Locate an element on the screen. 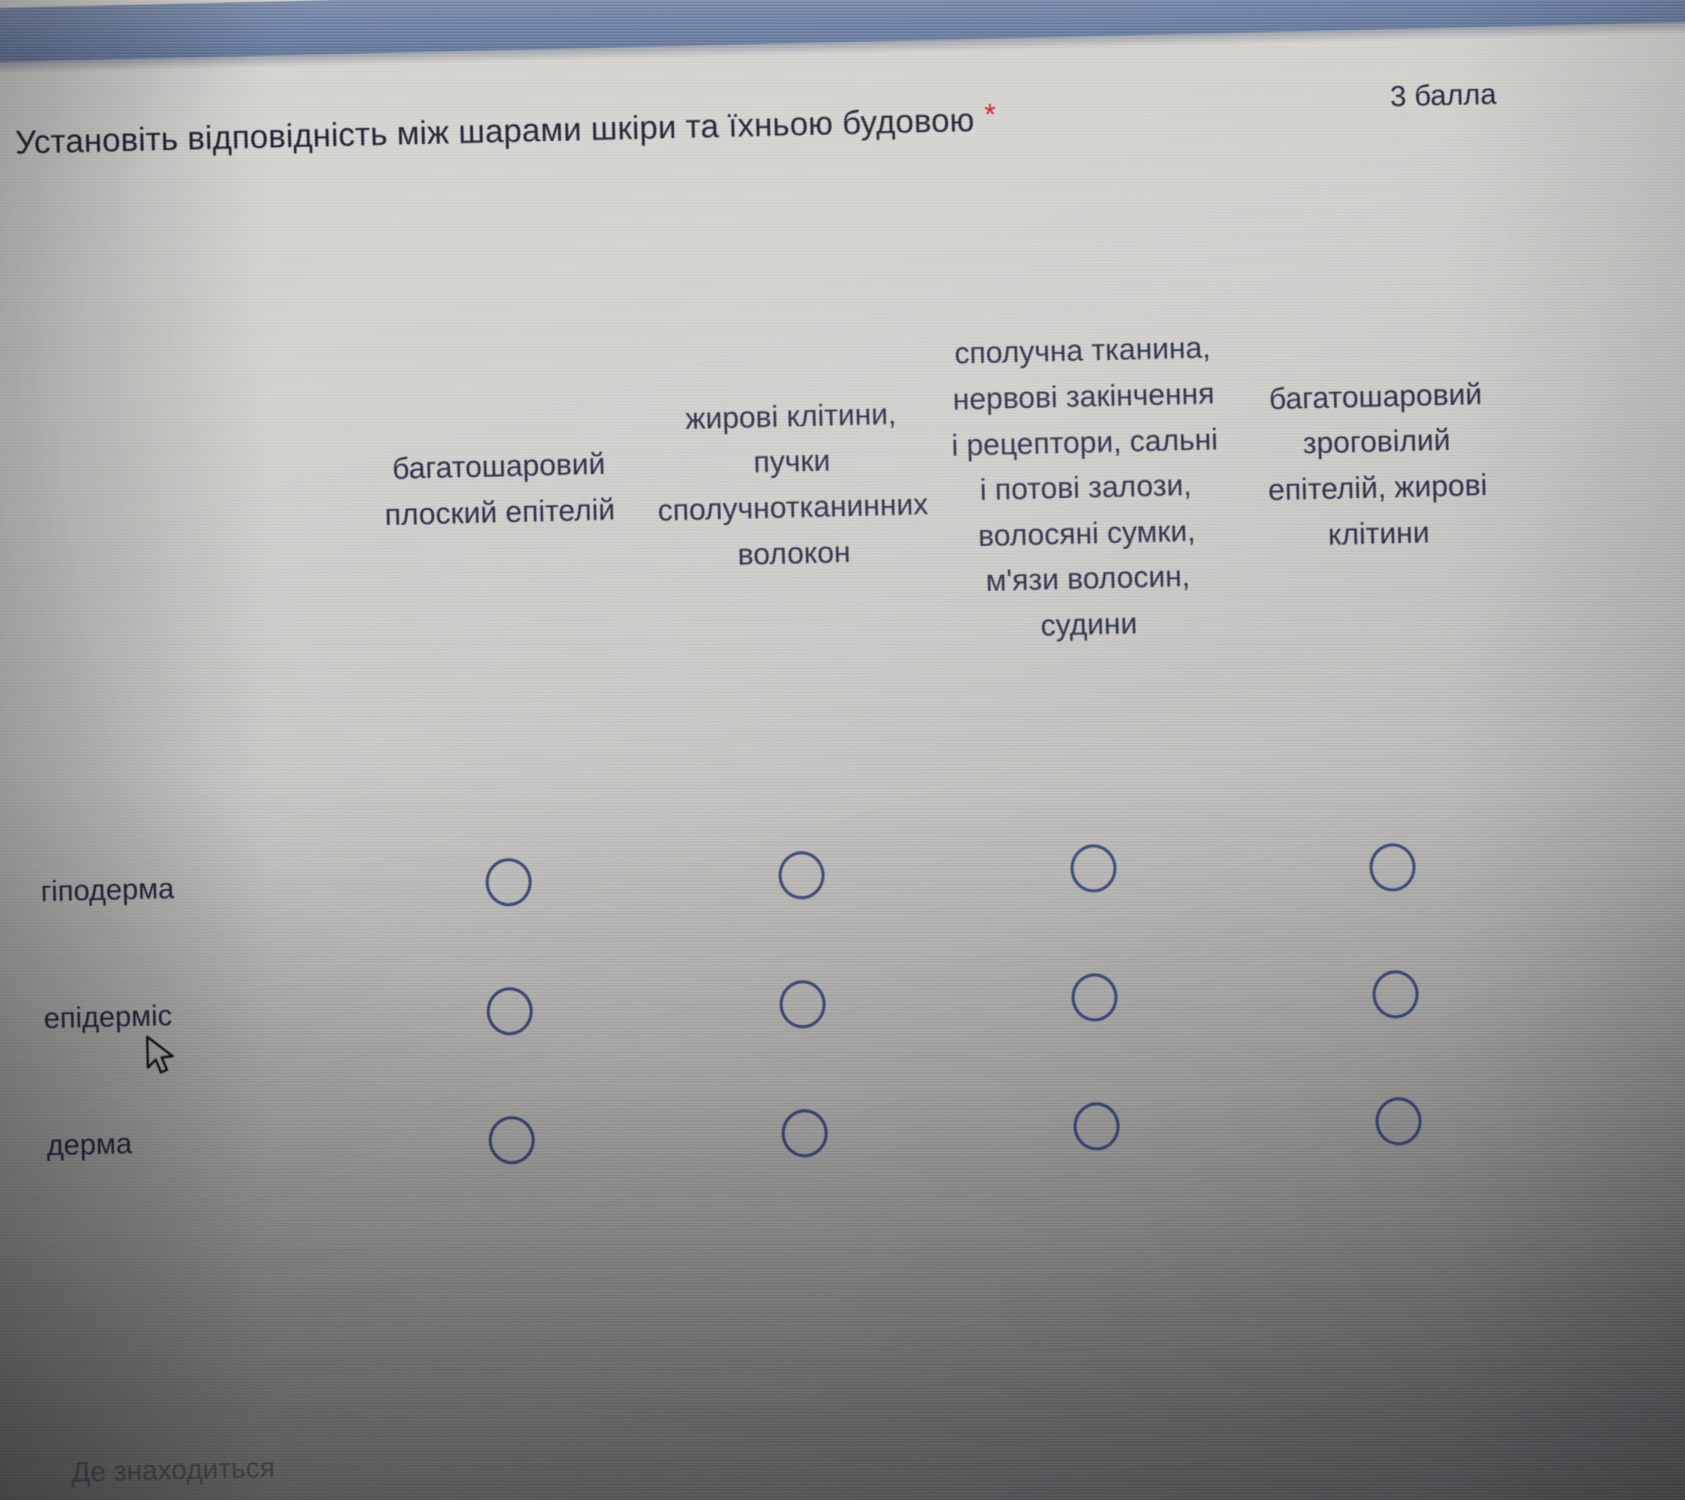 This screenshot has height=1500, width=1685. points-badge: 3 балла is located at coordinates (1443, 96).